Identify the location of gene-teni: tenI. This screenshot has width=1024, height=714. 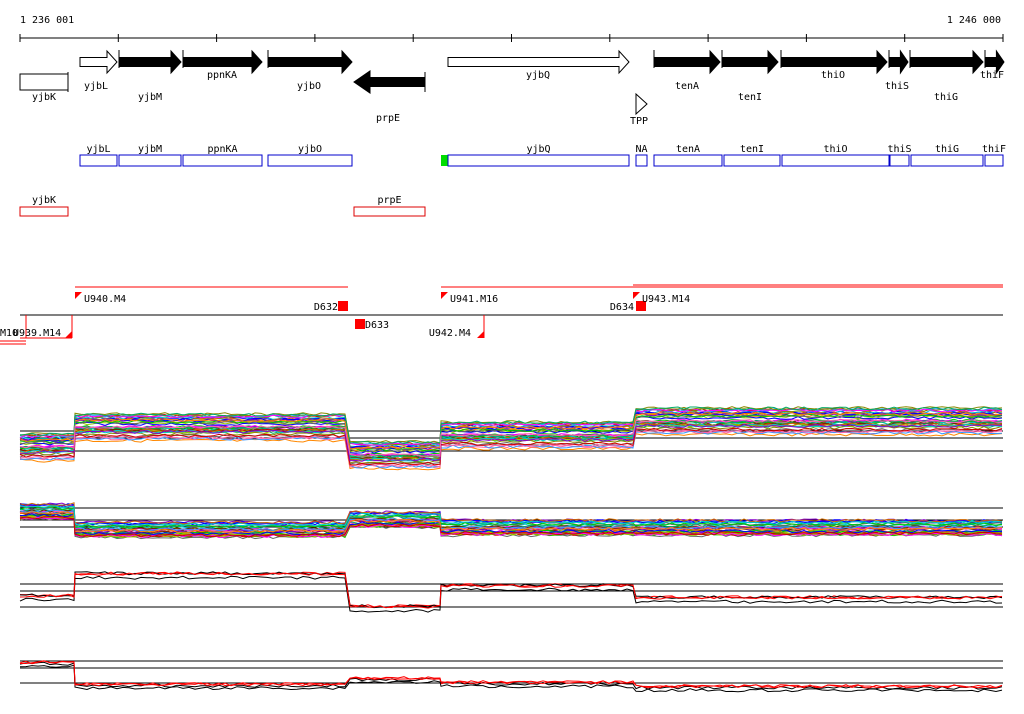
(750, 76).